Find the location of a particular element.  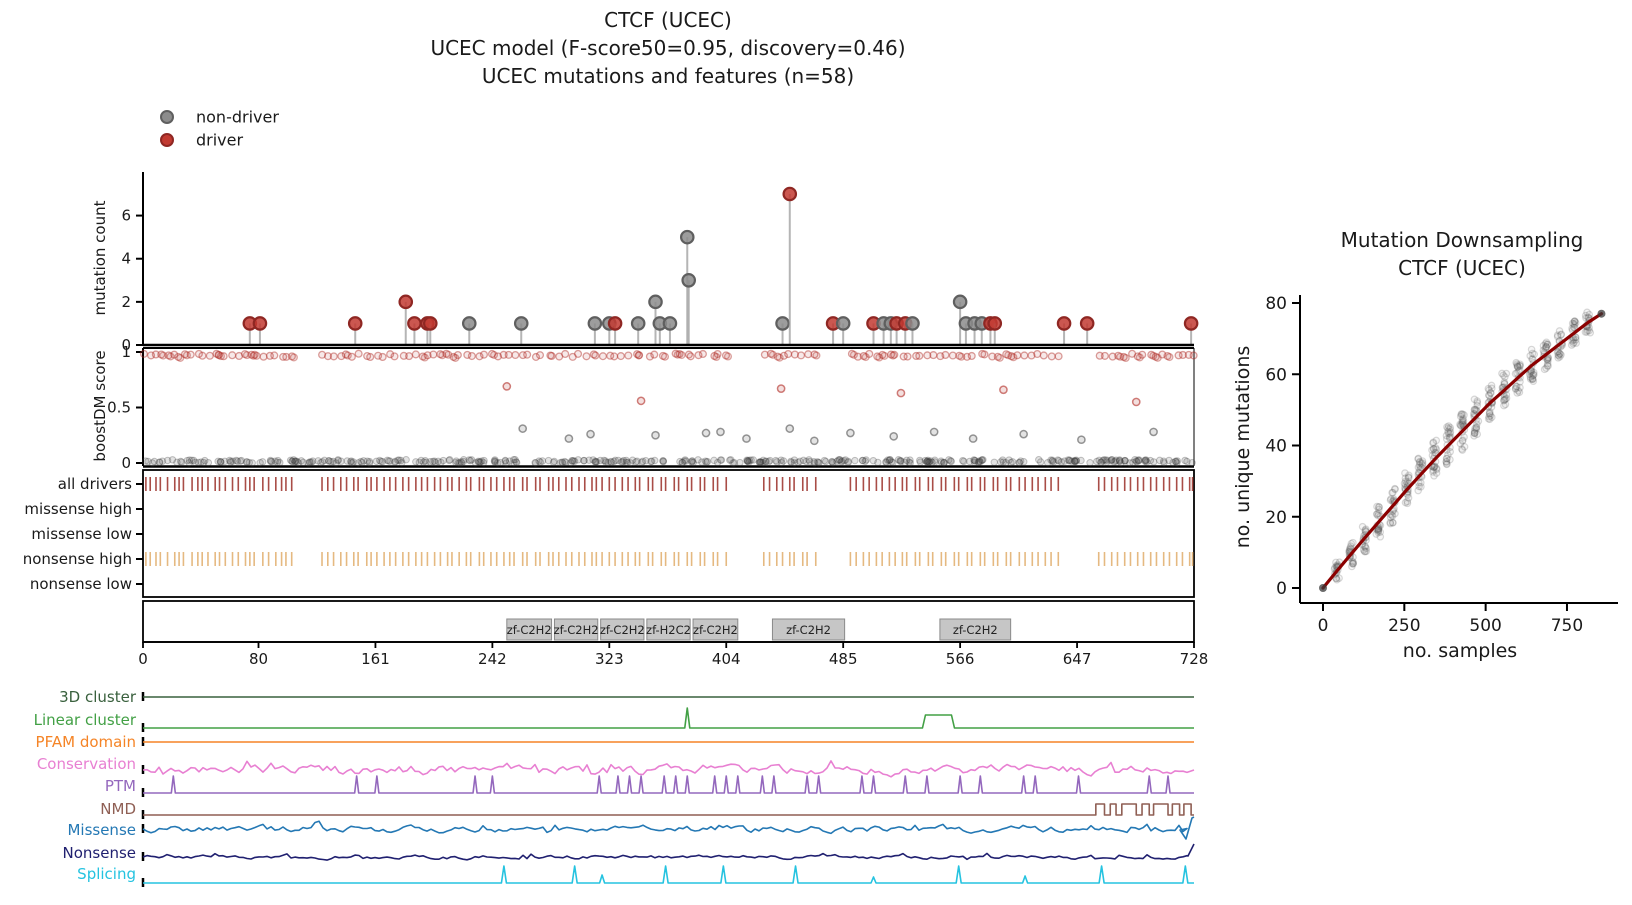

downsampling-title-line2: CTCF (UCEC) is located at coordinates (1462, 268).